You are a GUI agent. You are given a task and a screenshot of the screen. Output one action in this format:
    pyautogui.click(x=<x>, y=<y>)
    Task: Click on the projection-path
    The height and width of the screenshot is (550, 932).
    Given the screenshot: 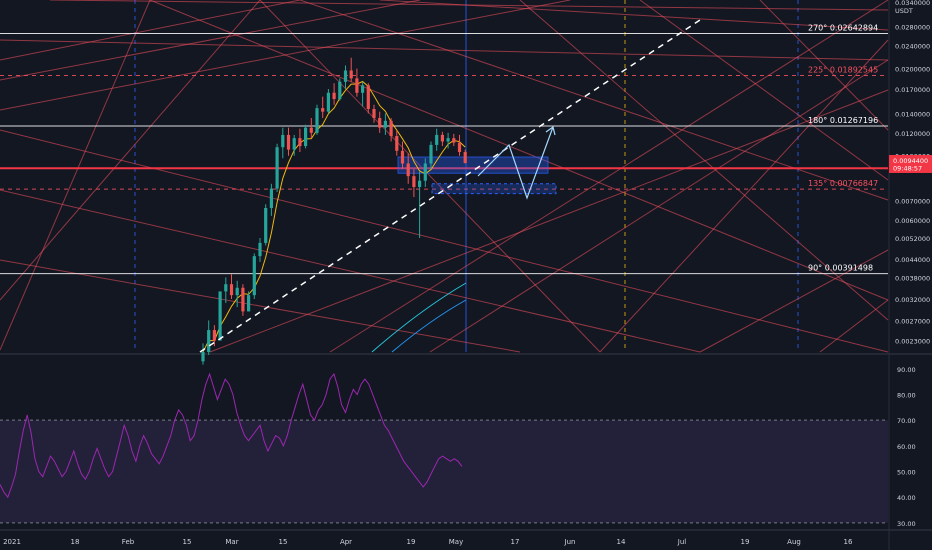 What is the action you would take?
    pyautogui.click(x=515, y=163)
    